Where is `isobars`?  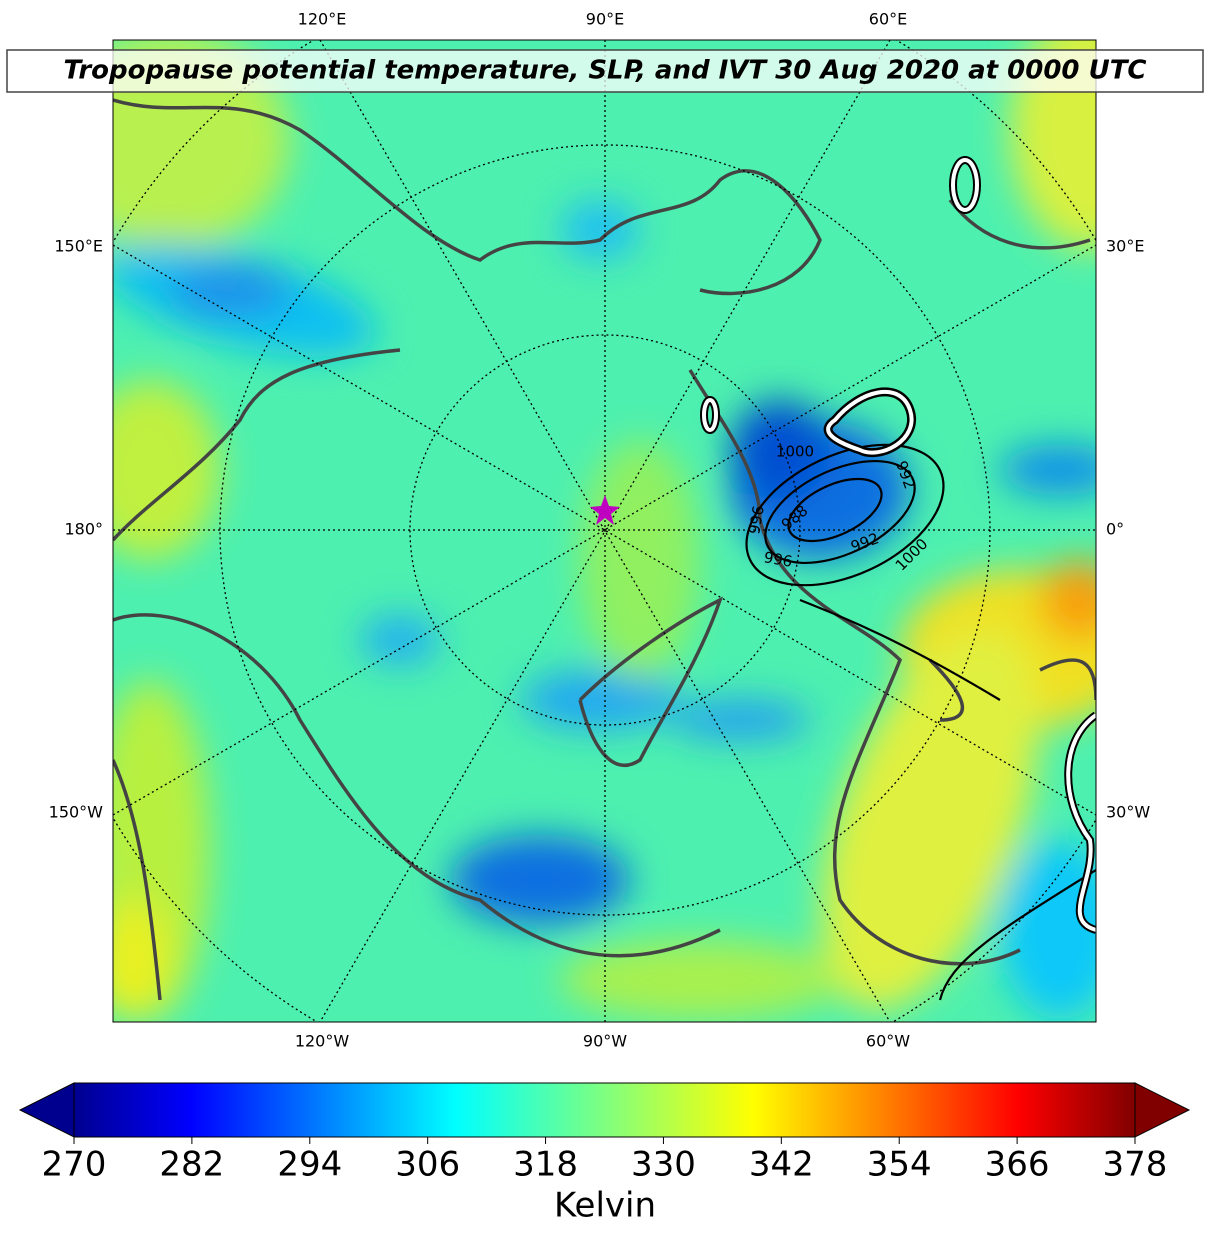 isobars is located at coordinates (920, 722).